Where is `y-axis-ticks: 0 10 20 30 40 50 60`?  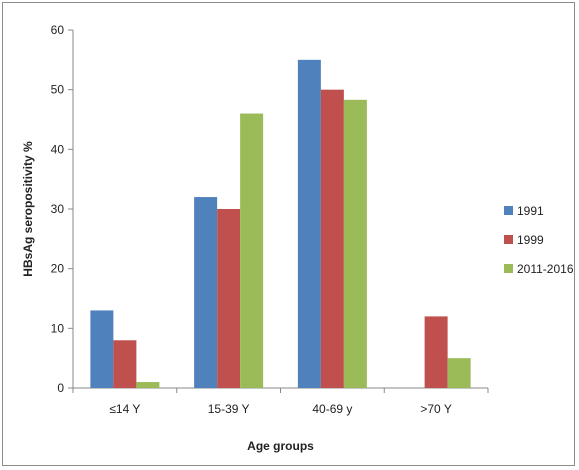
y-axis-ticks: 0 10 20 30 40 50 60 is located at coordinates (62, 209).